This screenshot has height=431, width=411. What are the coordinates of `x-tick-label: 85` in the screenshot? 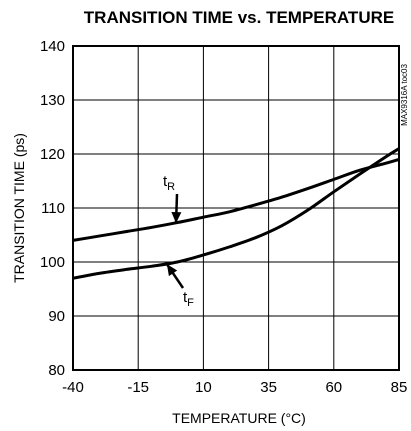 It's located at (399, 387).